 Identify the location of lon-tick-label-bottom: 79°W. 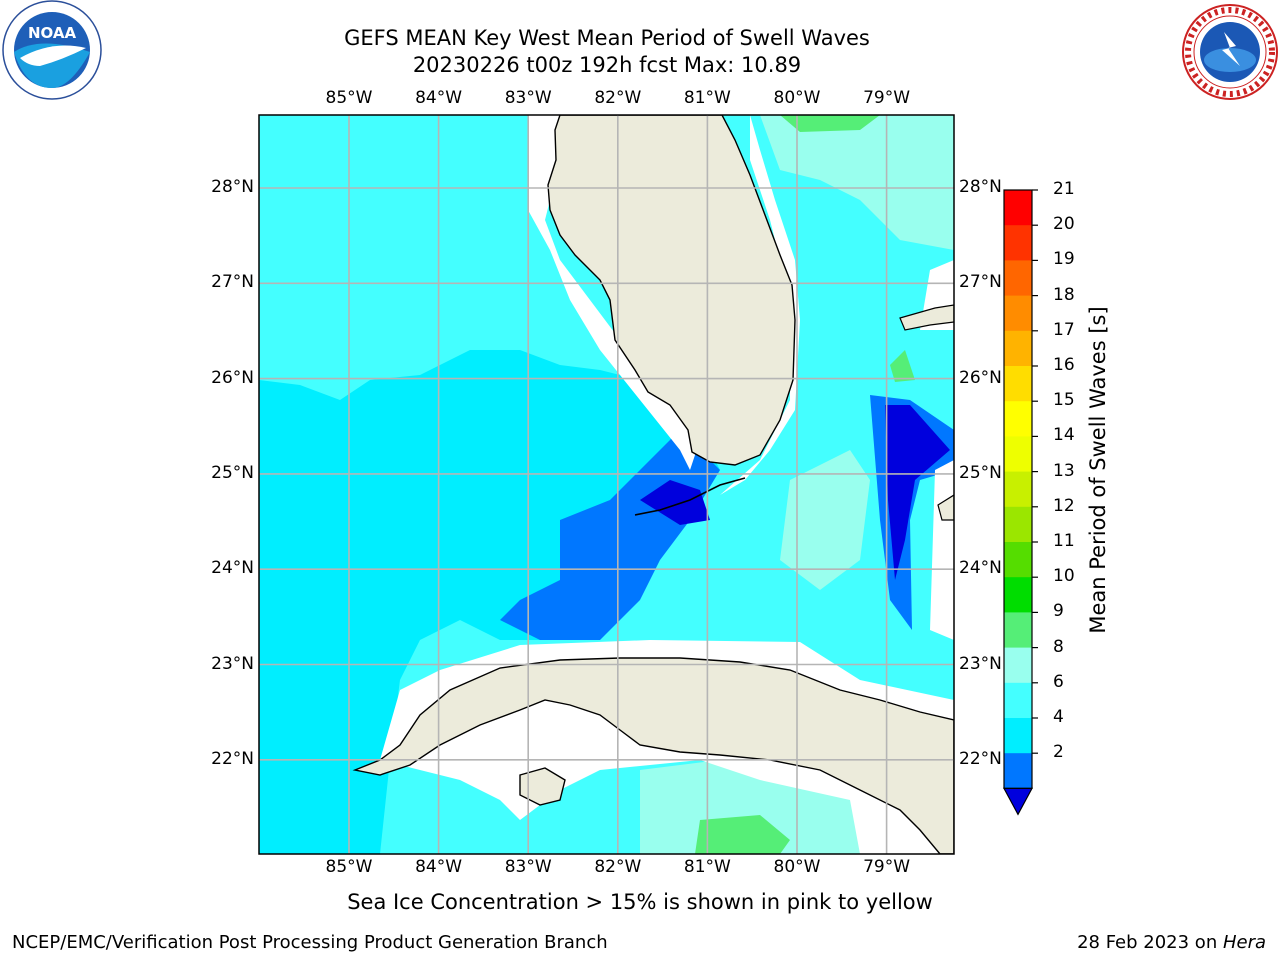
(887, 867).